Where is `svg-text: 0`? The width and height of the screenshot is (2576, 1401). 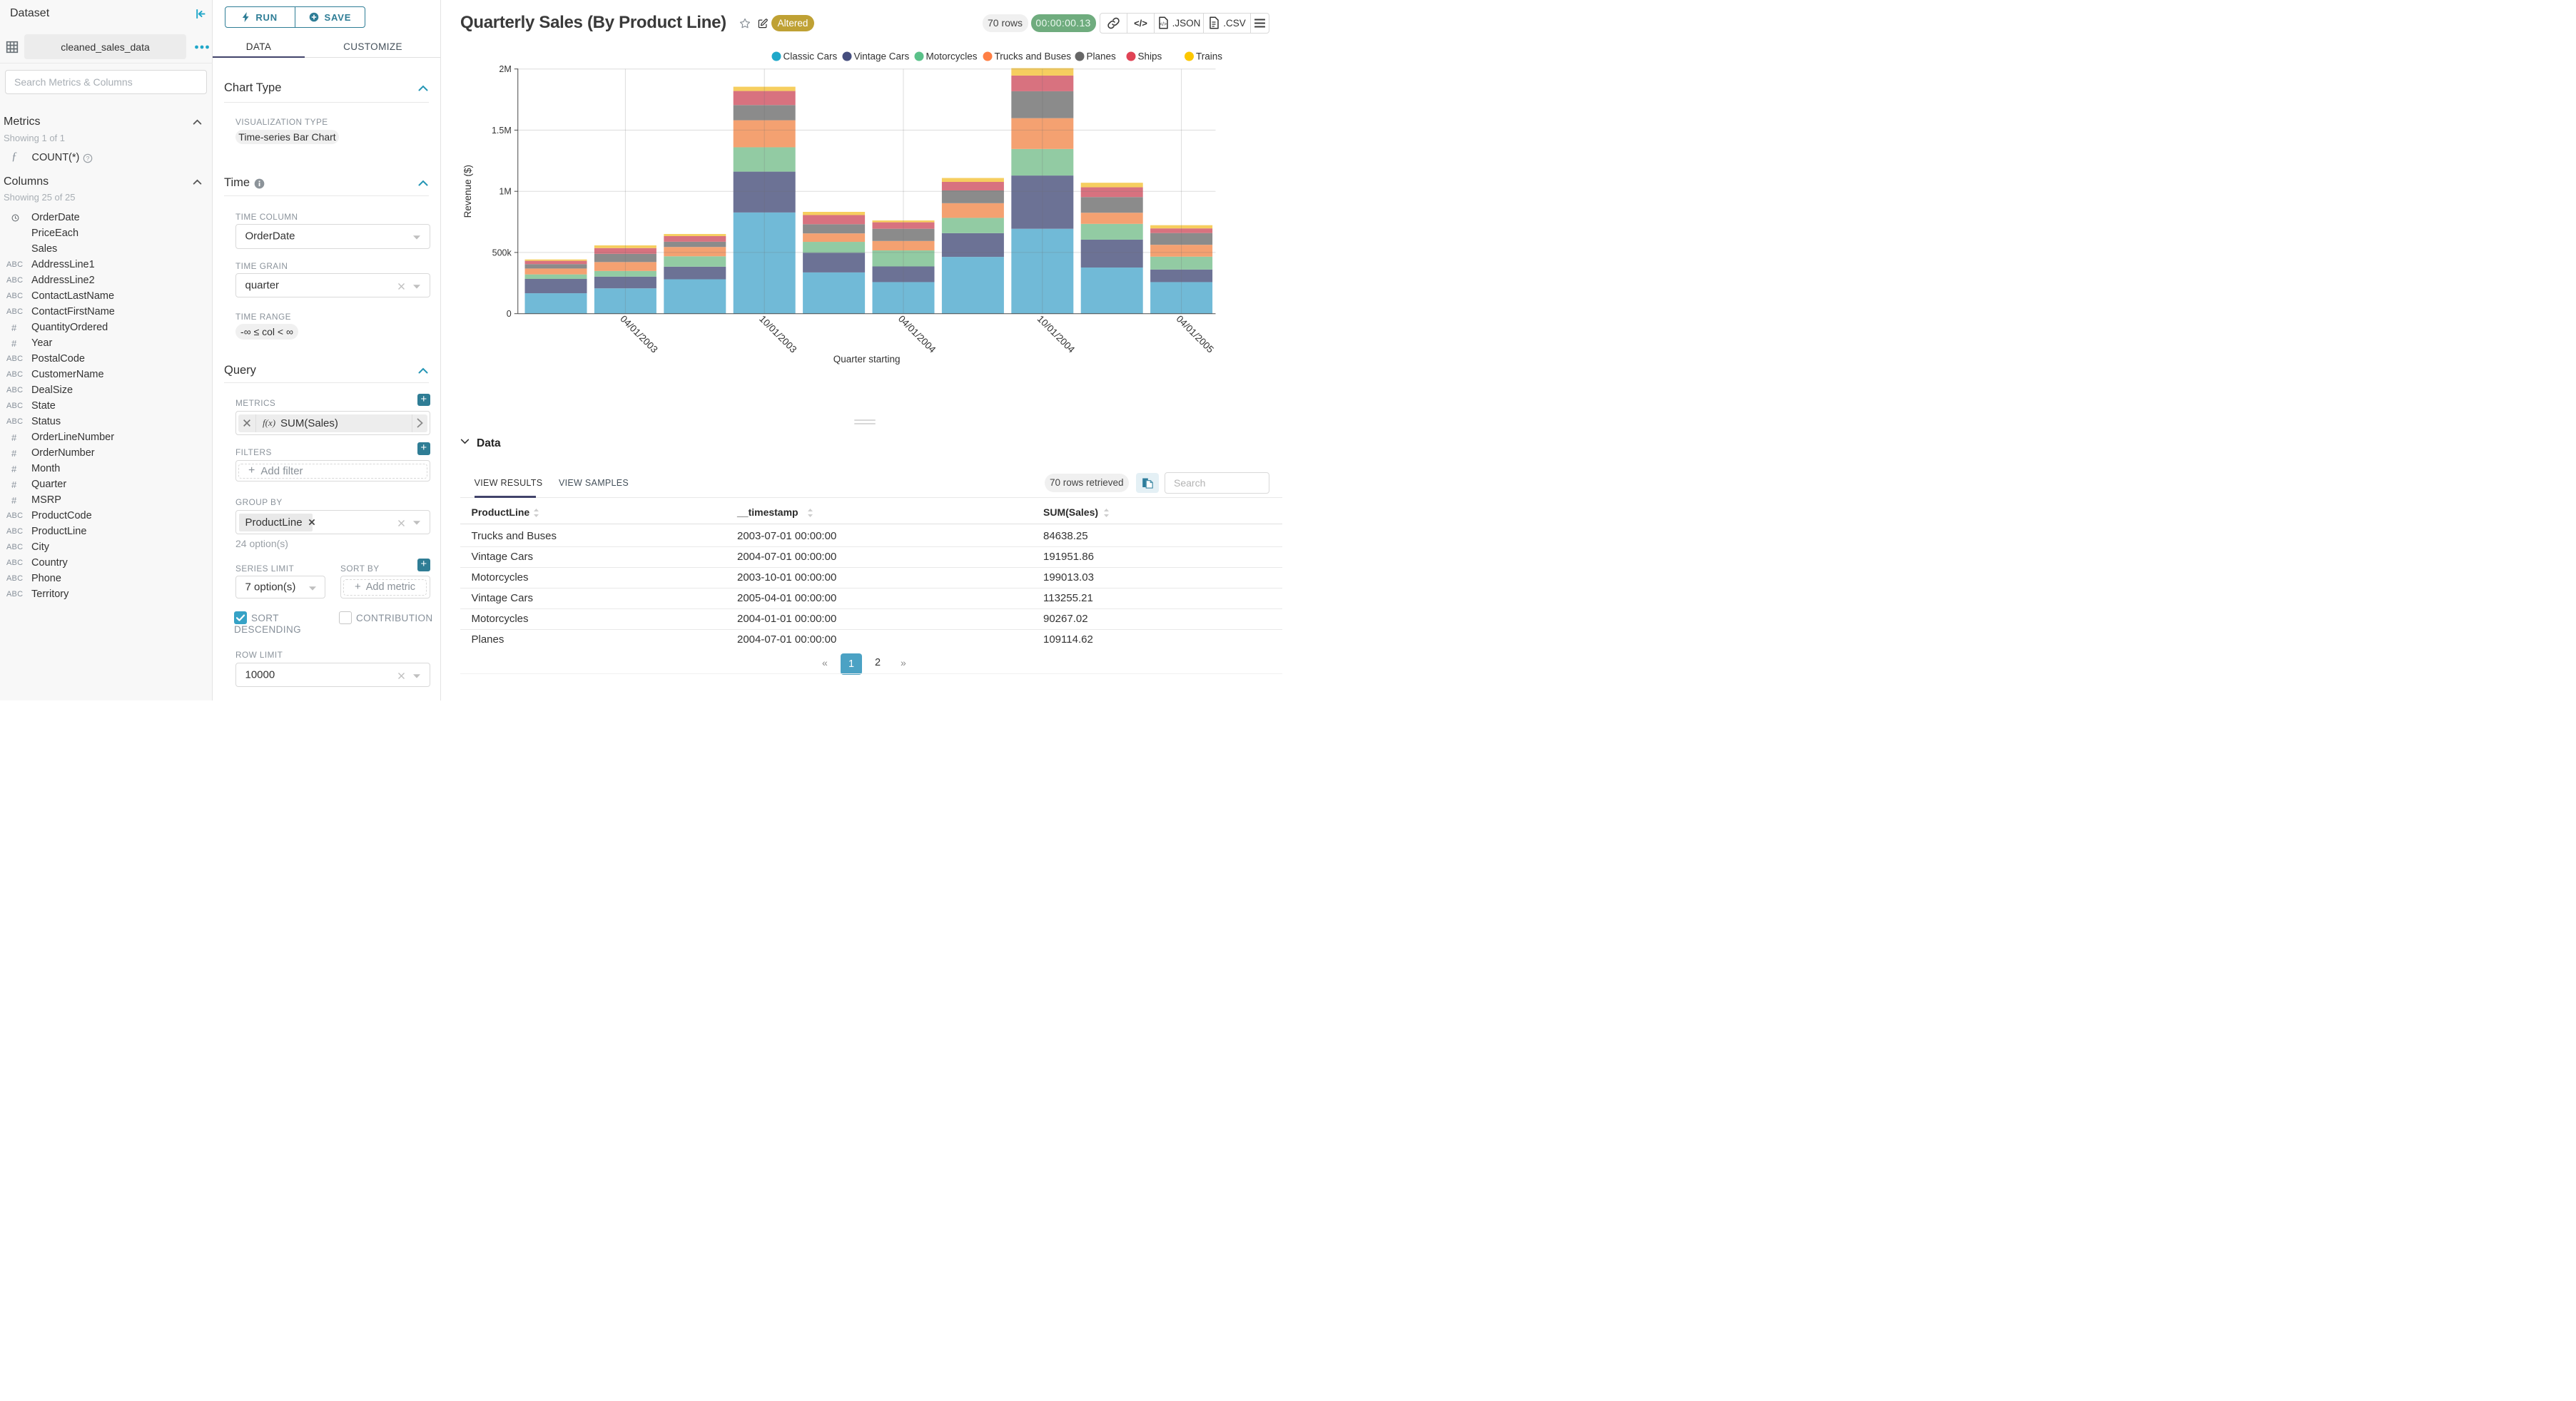
svg-text: 0 is located at coordinates (509, 314).